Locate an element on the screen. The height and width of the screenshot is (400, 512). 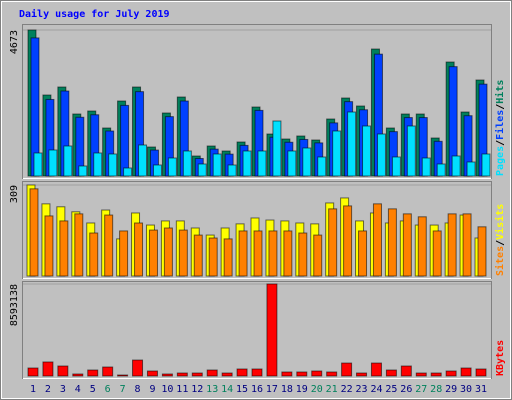
x-tick-label: 4 is located at coordinates (78, 389).